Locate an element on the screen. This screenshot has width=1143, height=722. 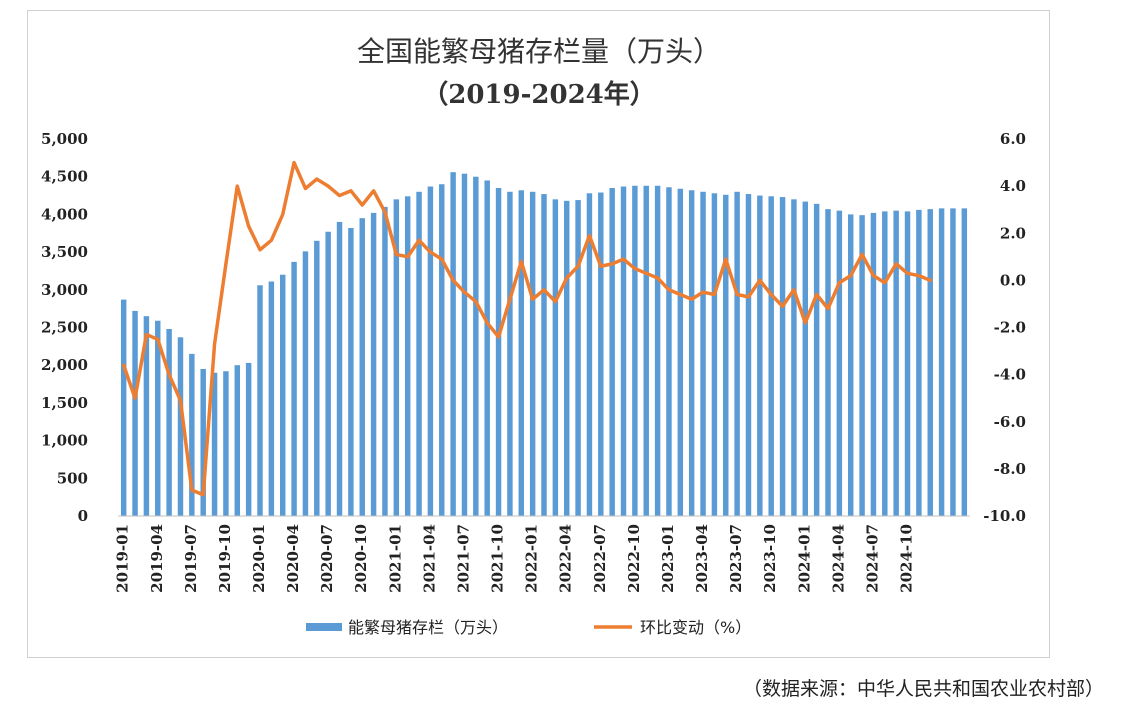
x-tick-label: 2020-01 is located at coordinates (259, 558).